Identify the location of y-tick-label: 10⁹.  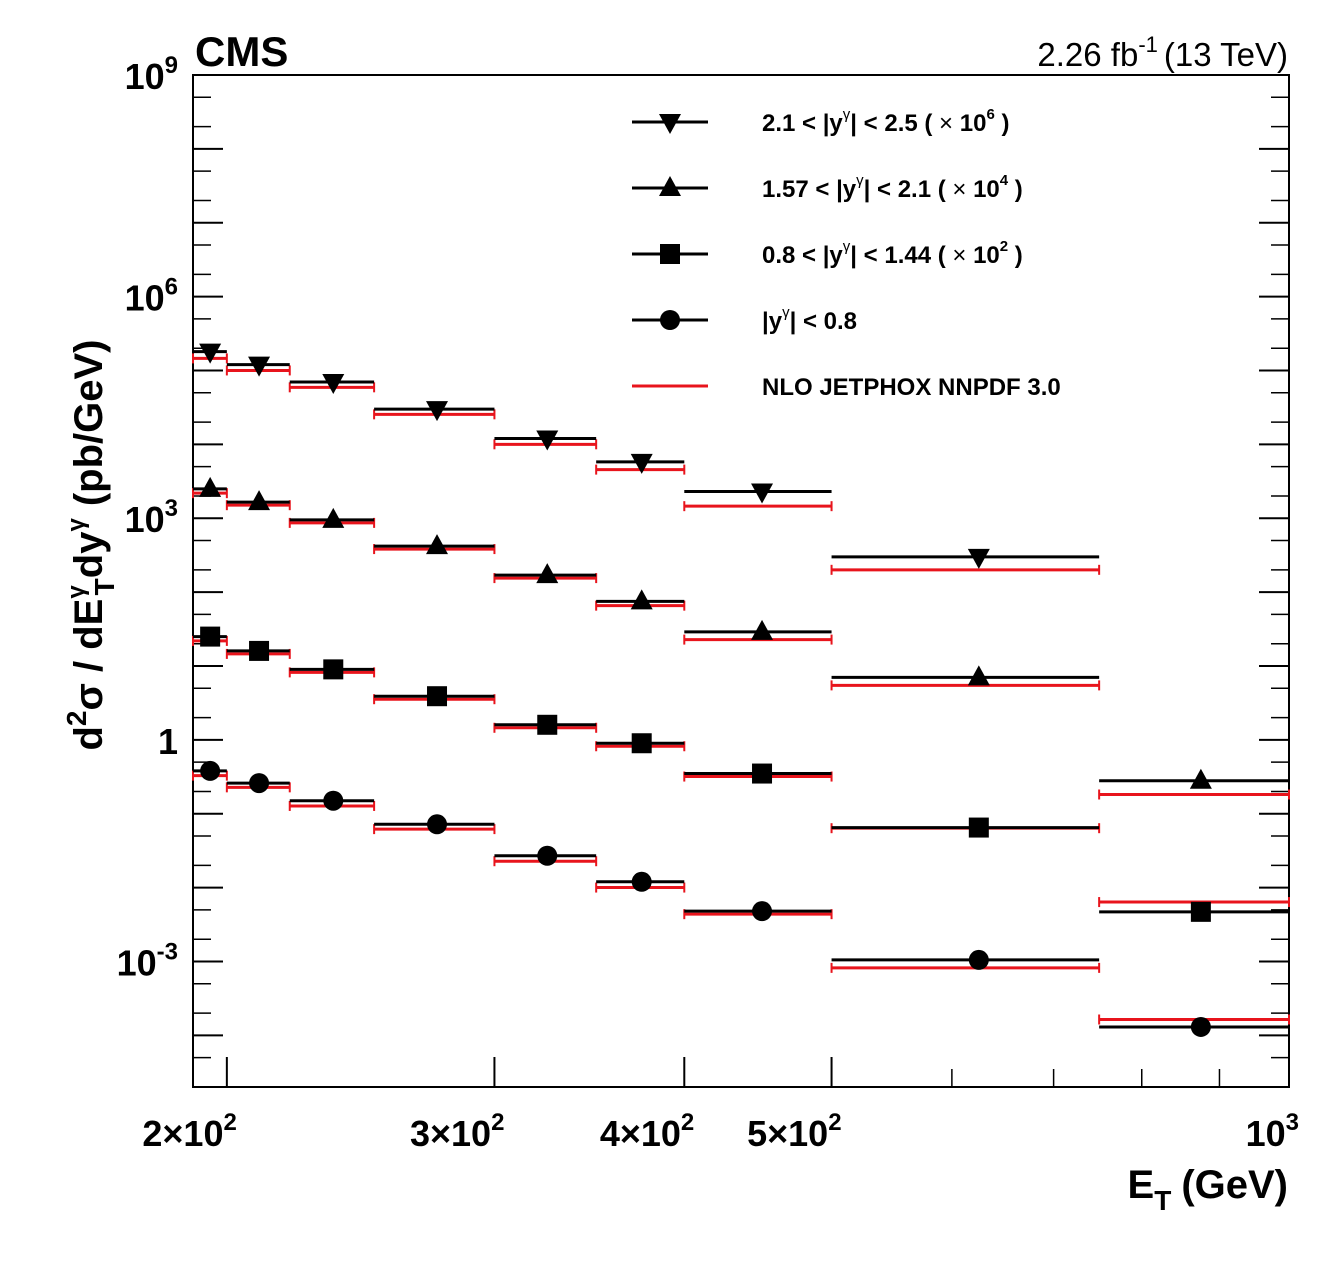
(151, 74).